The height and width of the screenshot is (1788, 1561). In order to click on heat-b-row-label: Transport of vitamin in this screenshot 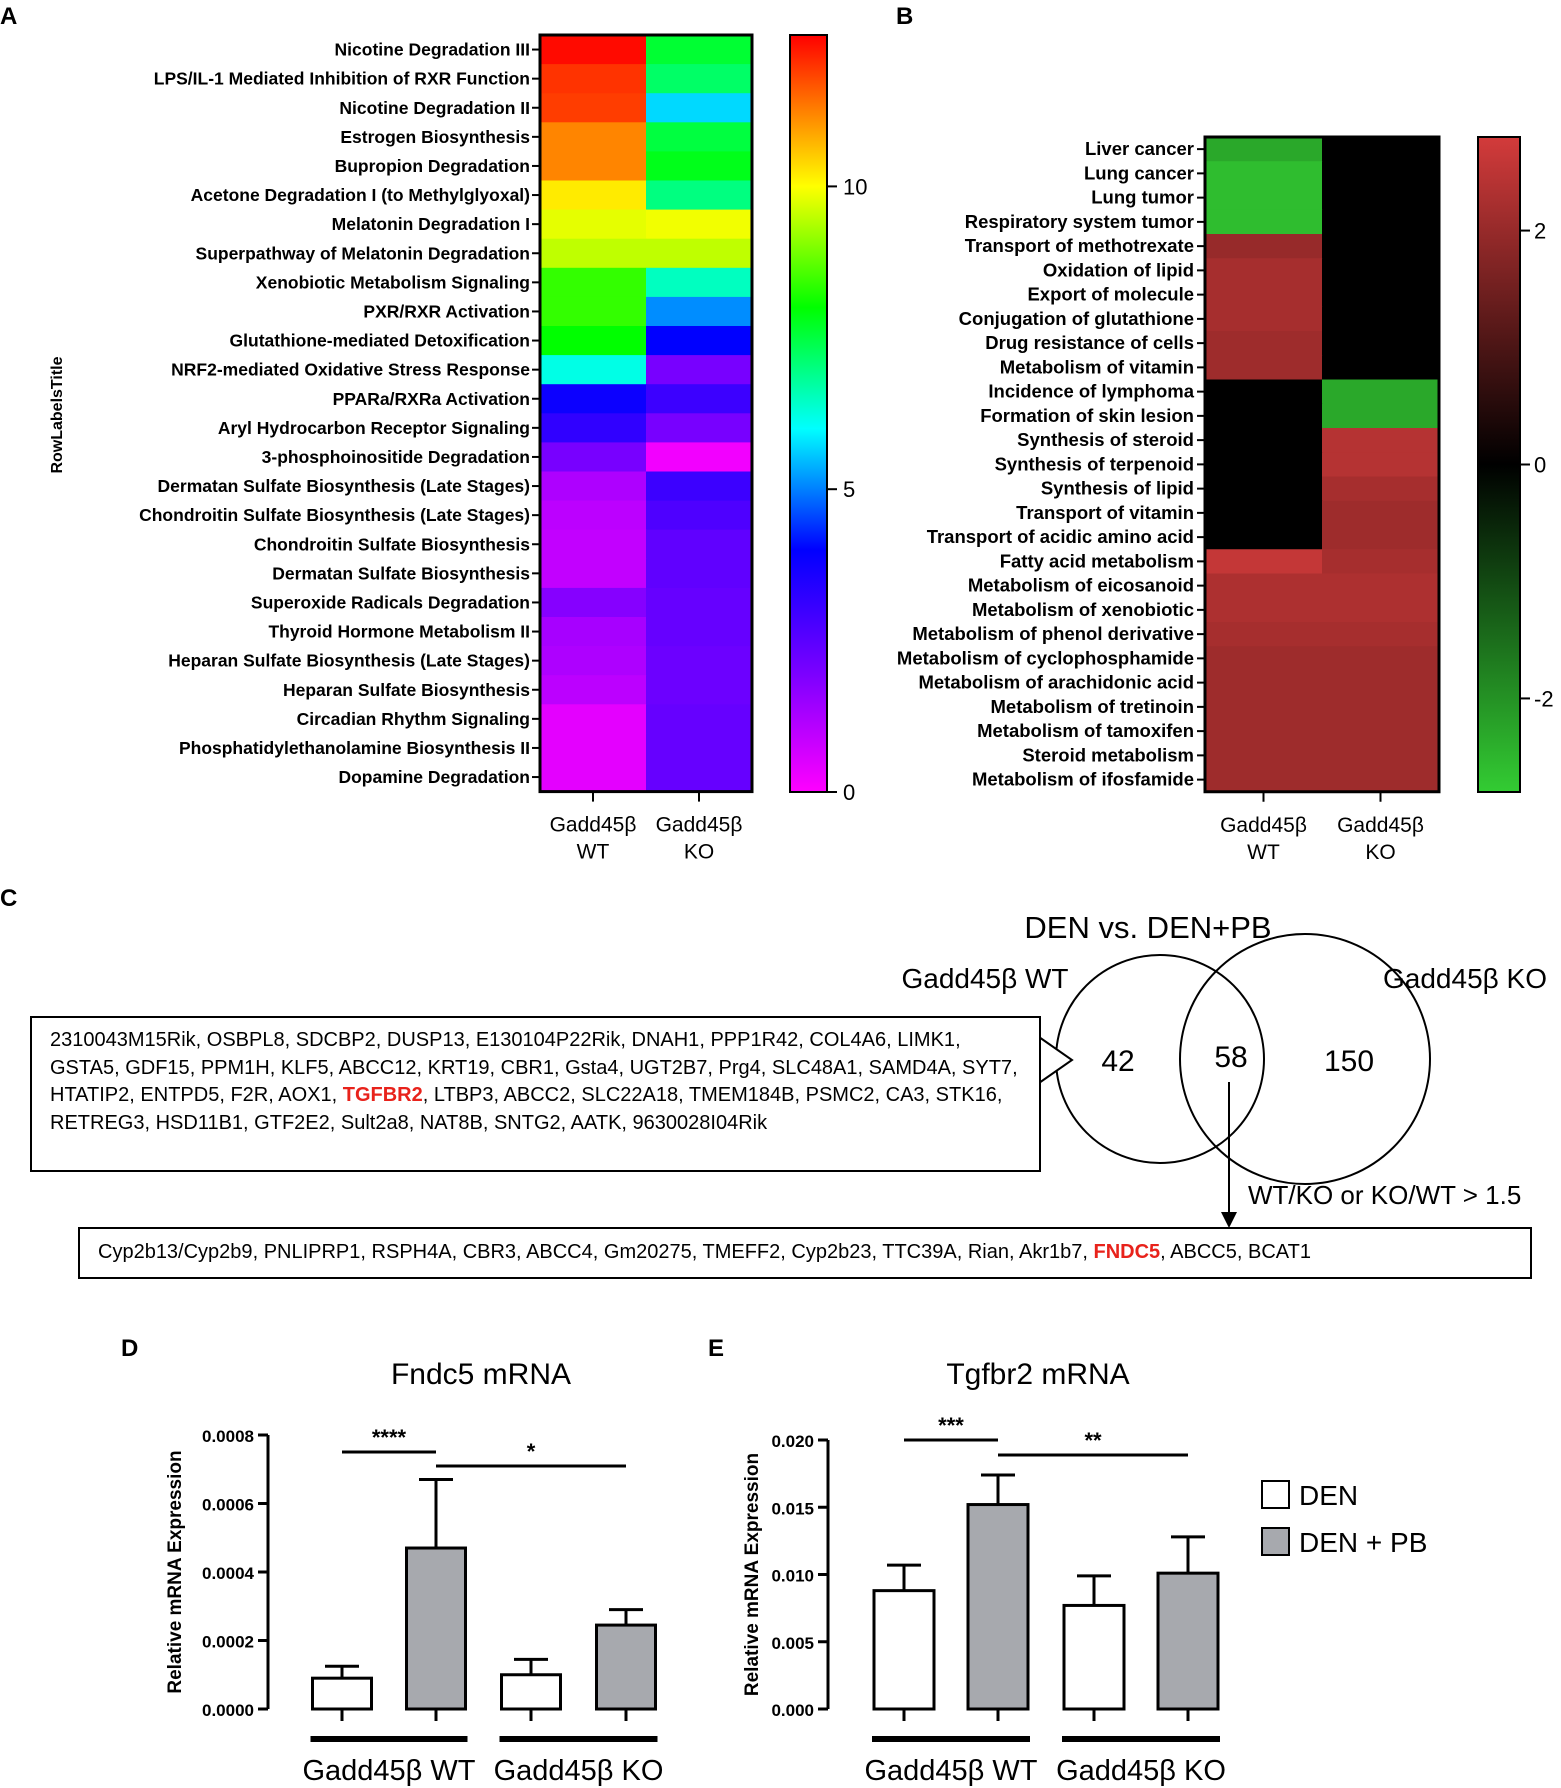, I will do `click(1105, 512)`.